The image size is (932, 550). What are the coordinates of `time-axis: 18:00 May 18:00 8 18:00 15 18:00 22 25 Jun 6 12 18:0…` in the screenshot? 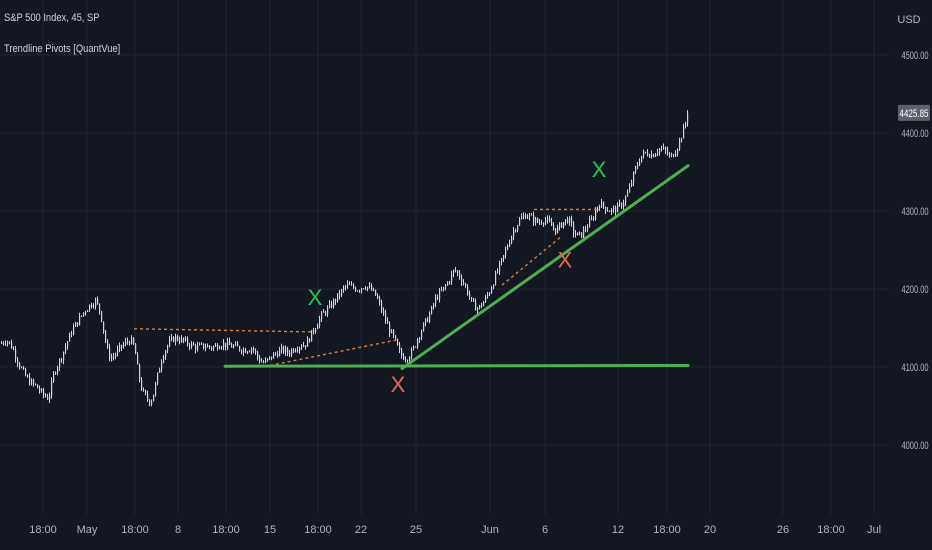 It's located at (455, 530).